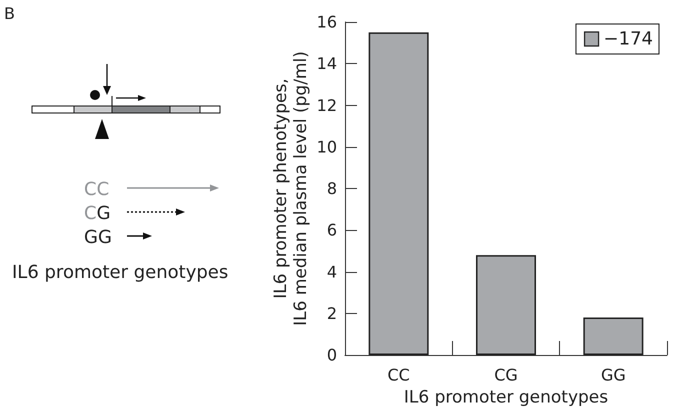  I want to click on x-tick-label: CG, so click(506, 375).